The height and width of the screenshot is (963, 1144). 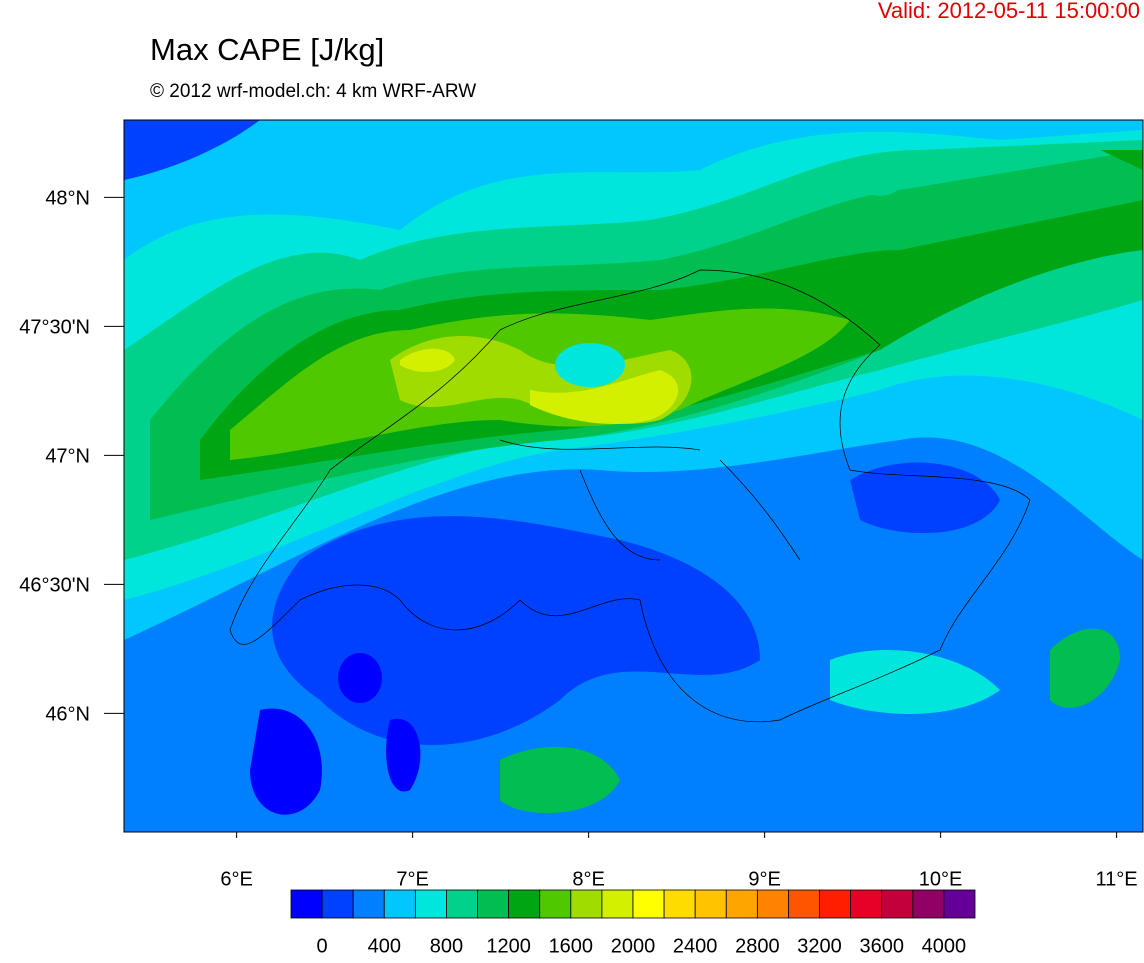 I want to click on y-tick-label: 46°30'N, so click(x=54, y=586).